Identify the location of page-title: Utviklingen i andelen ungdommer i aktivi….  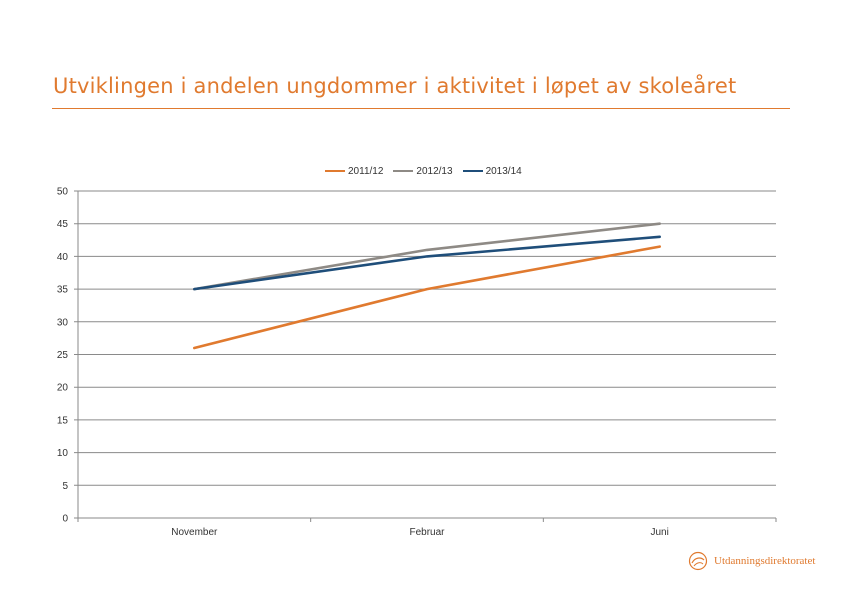
(395, 86).